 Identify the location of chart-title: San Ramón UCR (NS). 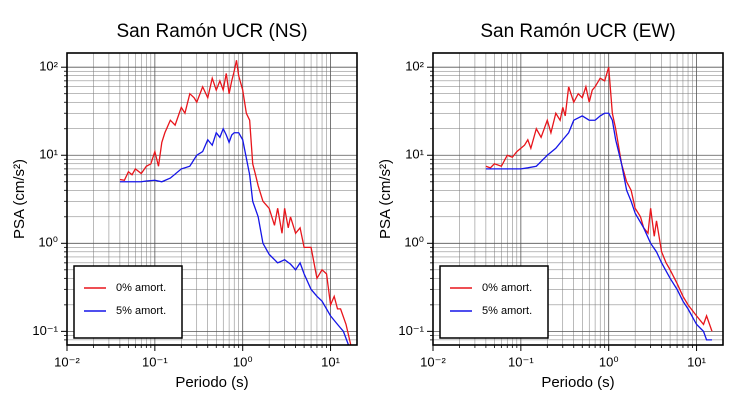
(211, 31).